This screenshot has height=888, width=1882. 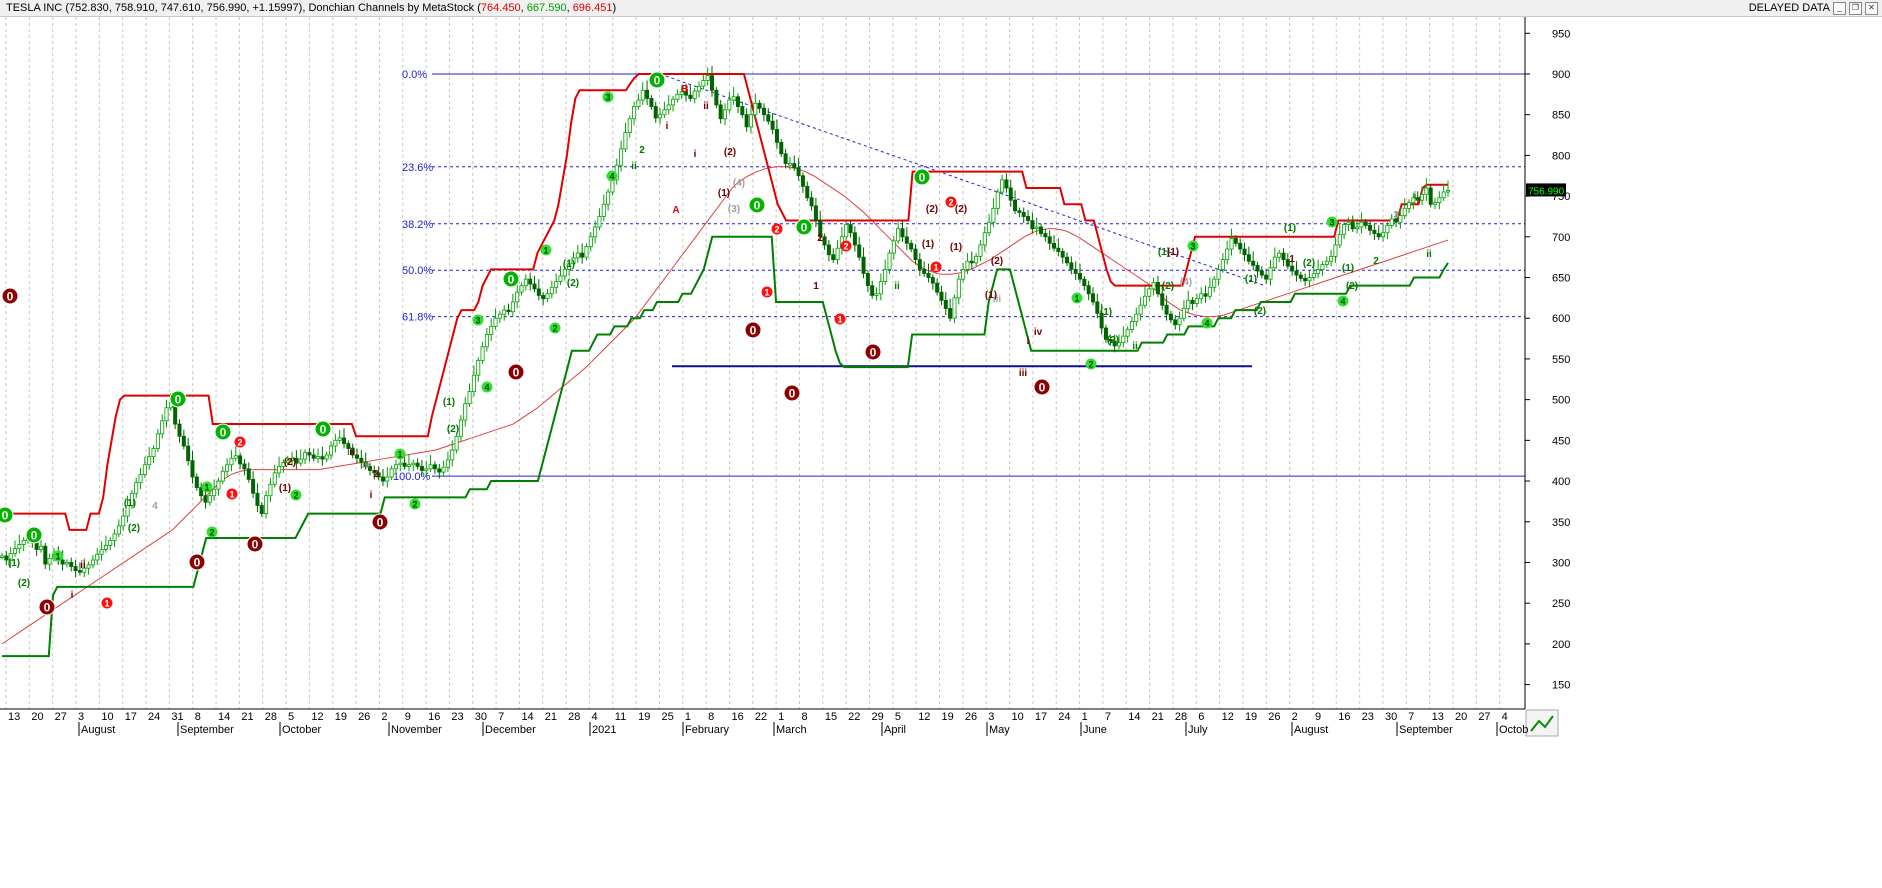 What do you see at coordinates (417, 225) in the screenshot?
I see `fib-label: 38.2%` at bounding box center [417, 225].